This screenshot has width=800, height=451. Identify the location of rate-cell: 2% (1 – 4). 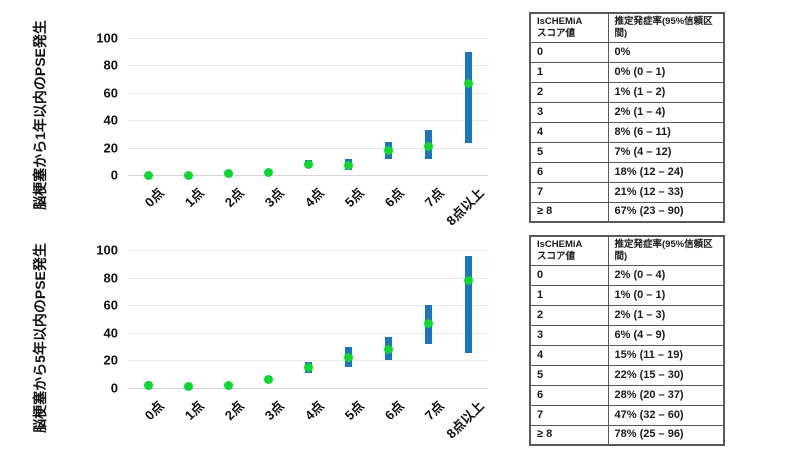
(666, 112).